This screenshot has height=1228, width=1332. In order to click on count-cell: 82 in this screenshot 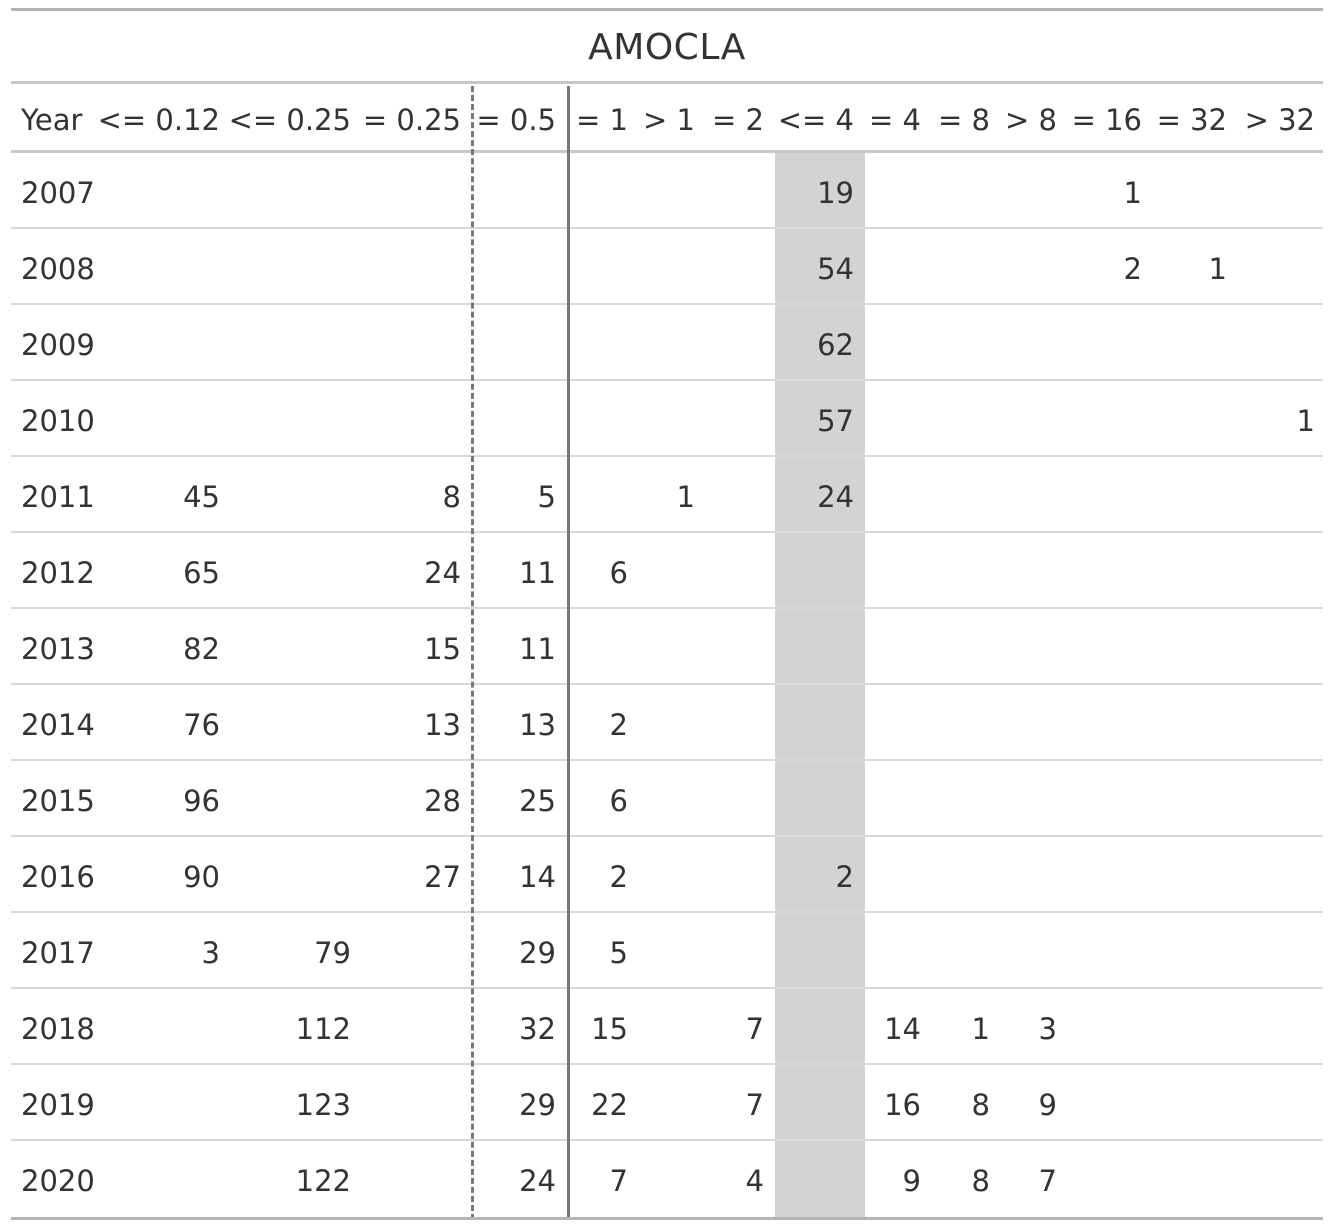, I will do `click(201, 649)`.